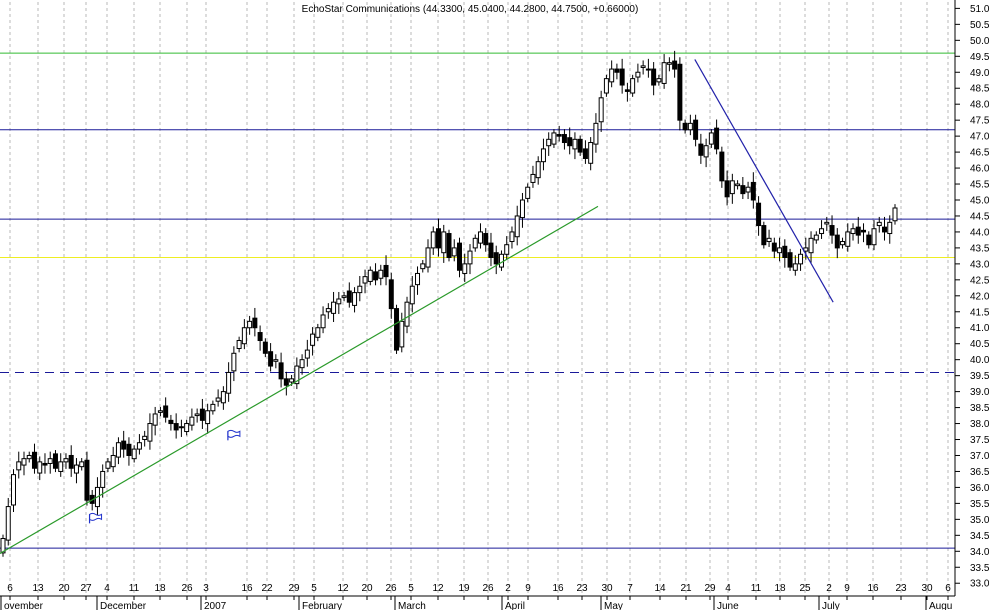  I want to click on month-label: May, so click(613, 605).